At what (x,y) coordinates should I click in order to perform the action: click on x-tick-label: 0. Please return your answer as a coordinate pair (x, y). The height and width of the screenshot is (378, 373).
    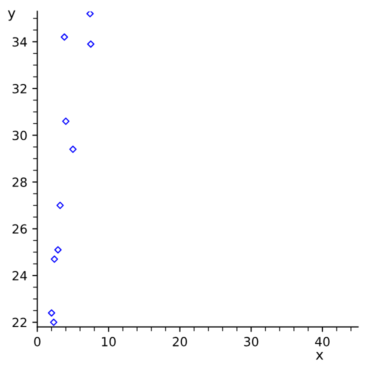
    Looking at the image, I should click on (37, 341).